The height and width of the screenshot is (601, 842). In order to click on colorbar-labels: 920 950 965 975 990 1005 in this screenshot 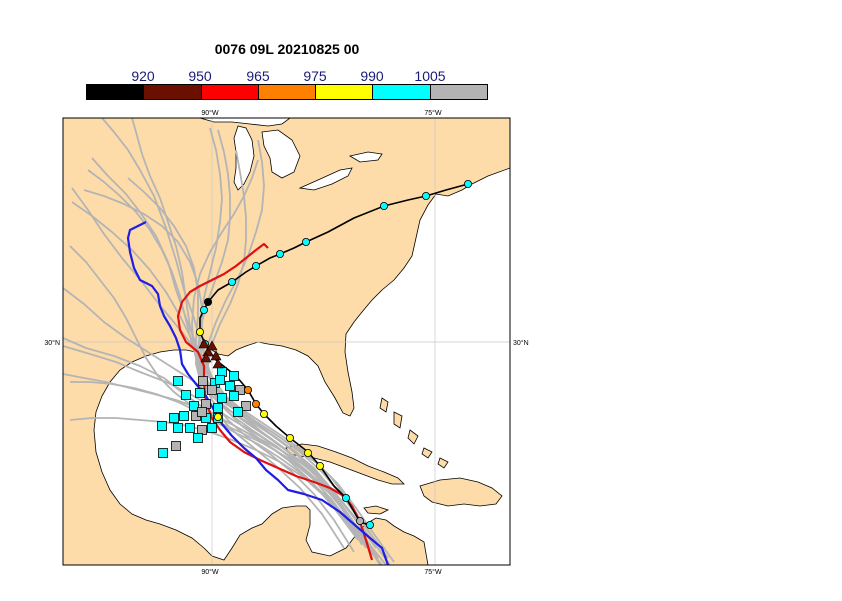, I will do `click(421, 76)`.